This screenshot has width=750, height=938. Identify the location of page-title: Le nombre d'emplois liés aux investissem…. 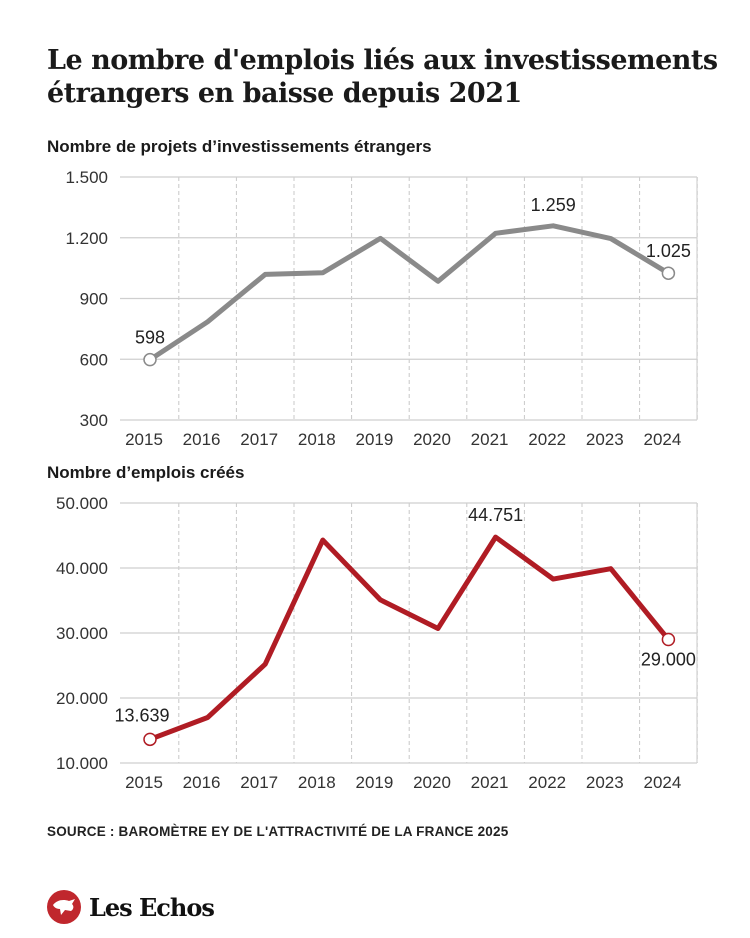
(382, 77).